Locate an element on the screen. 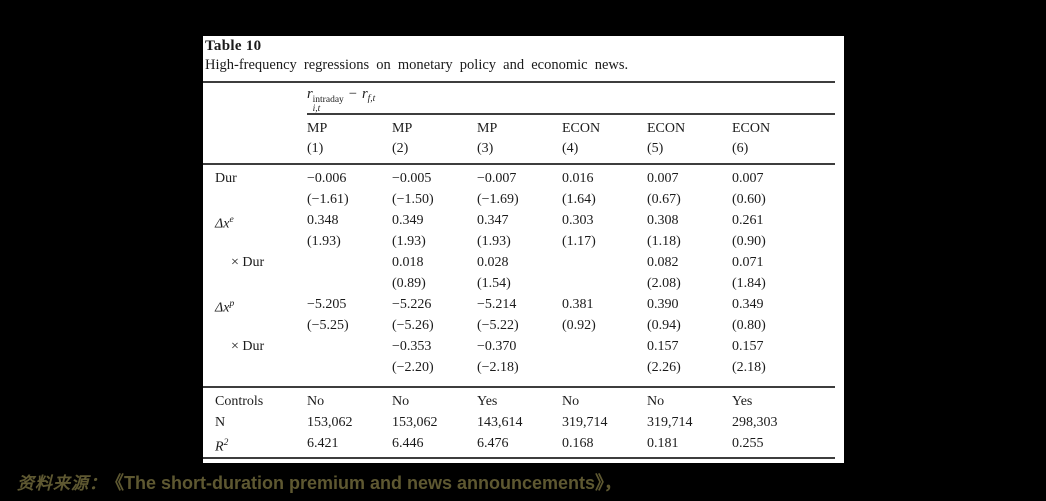  value-cell: (−2.20) is located at coordinates (413, 367).